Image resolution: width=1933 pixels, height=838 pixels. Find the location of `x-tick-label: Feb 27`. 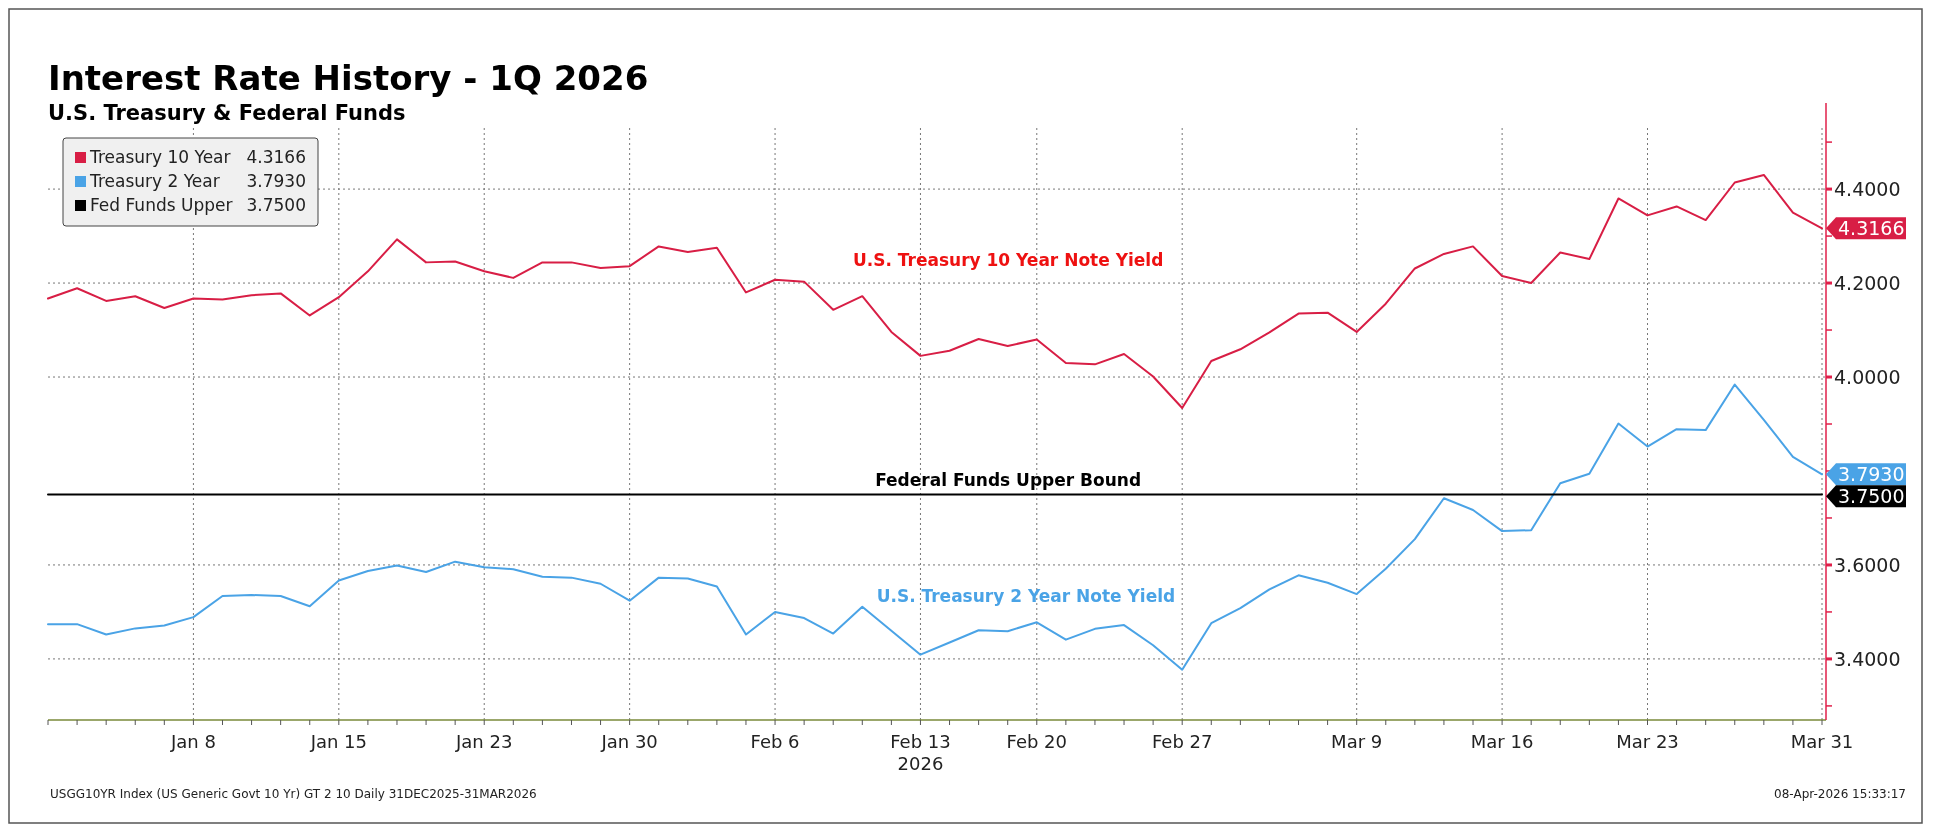

x-tick-label: Feb 27 is located at coordinates (1182, 741).